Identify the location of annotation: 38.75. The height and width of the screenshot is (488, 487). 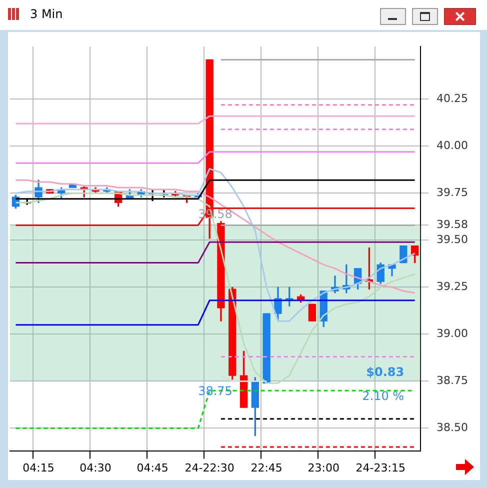
(215, 391).